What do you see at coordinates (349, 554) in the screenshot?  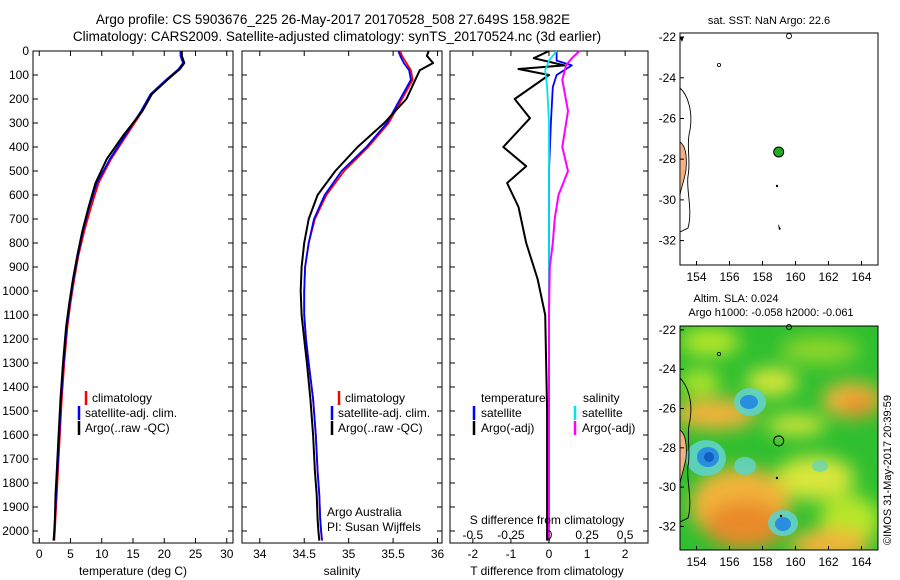 I see `sal-xtick-label: 35` at bounding box center [349, 554].